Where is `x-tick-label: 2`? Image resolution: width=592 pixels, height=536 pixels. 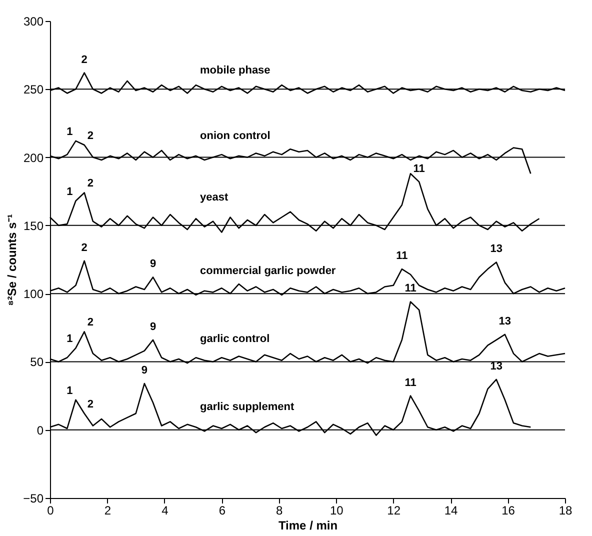 x-tick-label: 2 is located at coordinates (108, 511).